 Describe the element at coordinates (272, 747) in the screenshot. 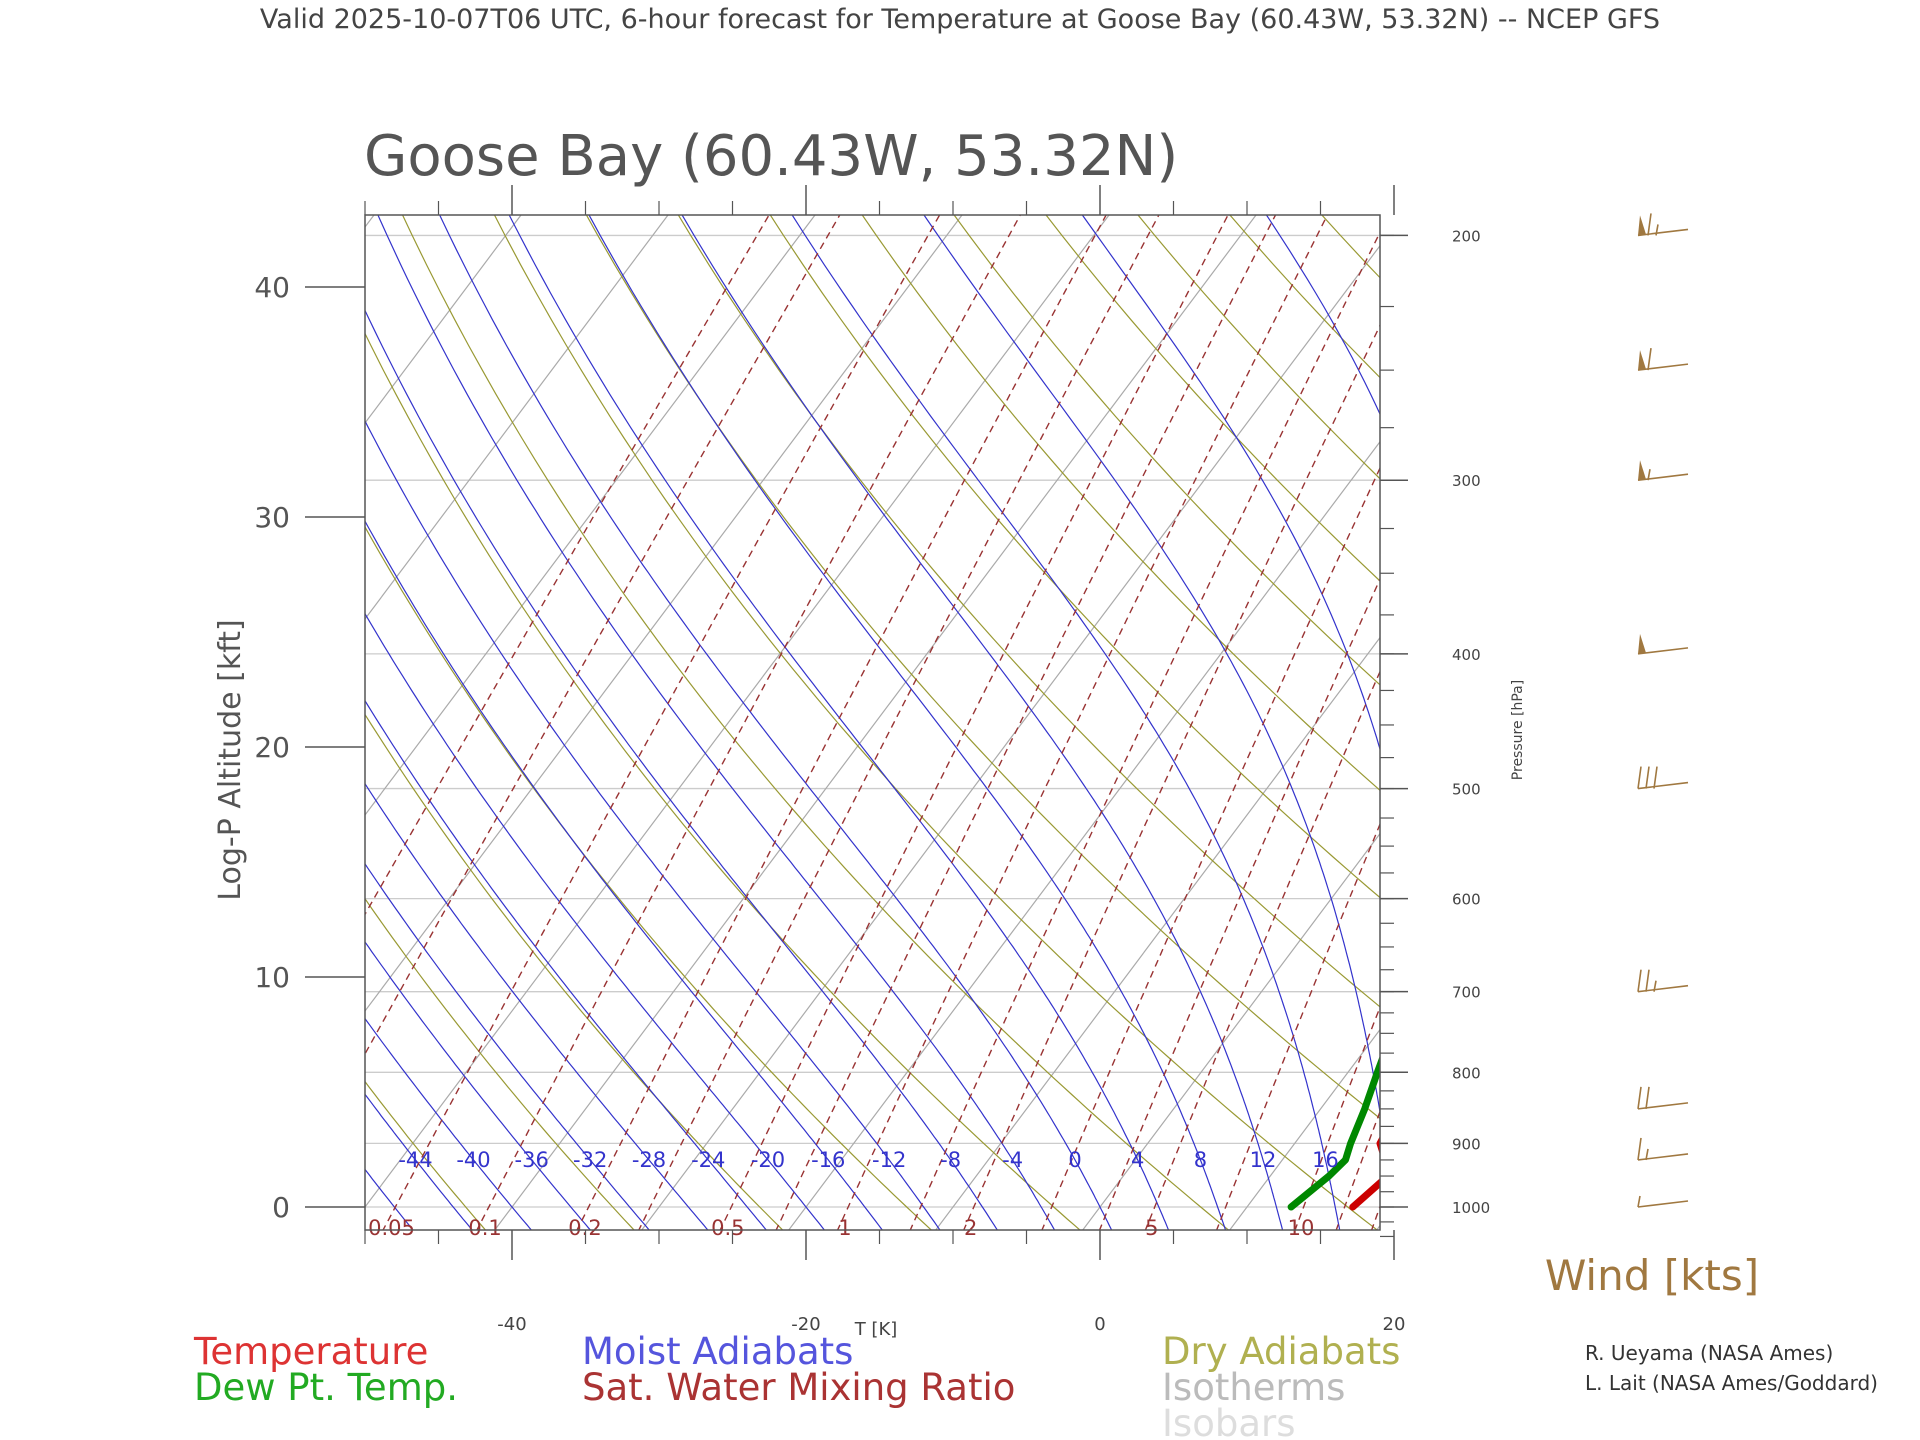

I see `altitude-tick-label: 20` at that location.